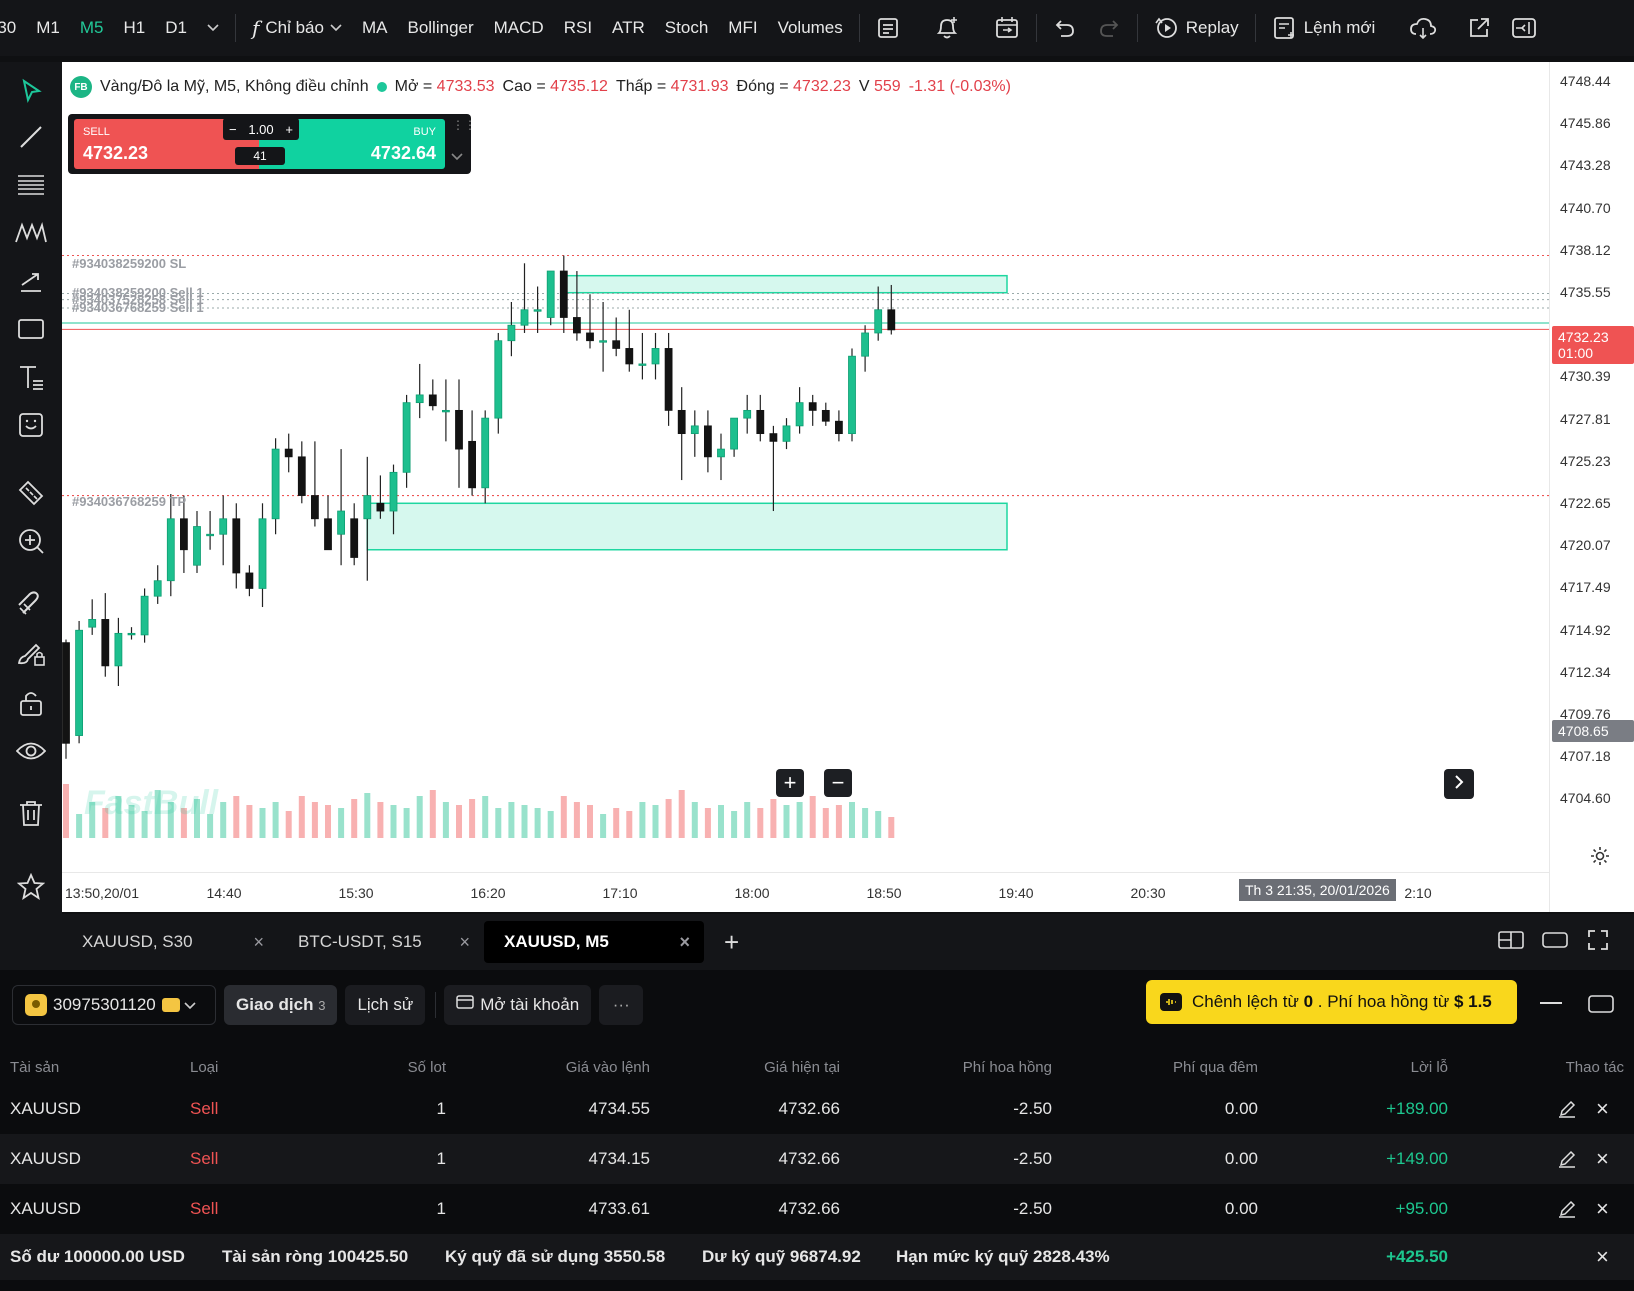 Image resolution: width=1634 pixels, height=1291 pixels. What do you see at coordinates (530, 1004) in the screenshot?
I see `open-account-label: Mở tài khoản` at bounding box center [530, 1004].